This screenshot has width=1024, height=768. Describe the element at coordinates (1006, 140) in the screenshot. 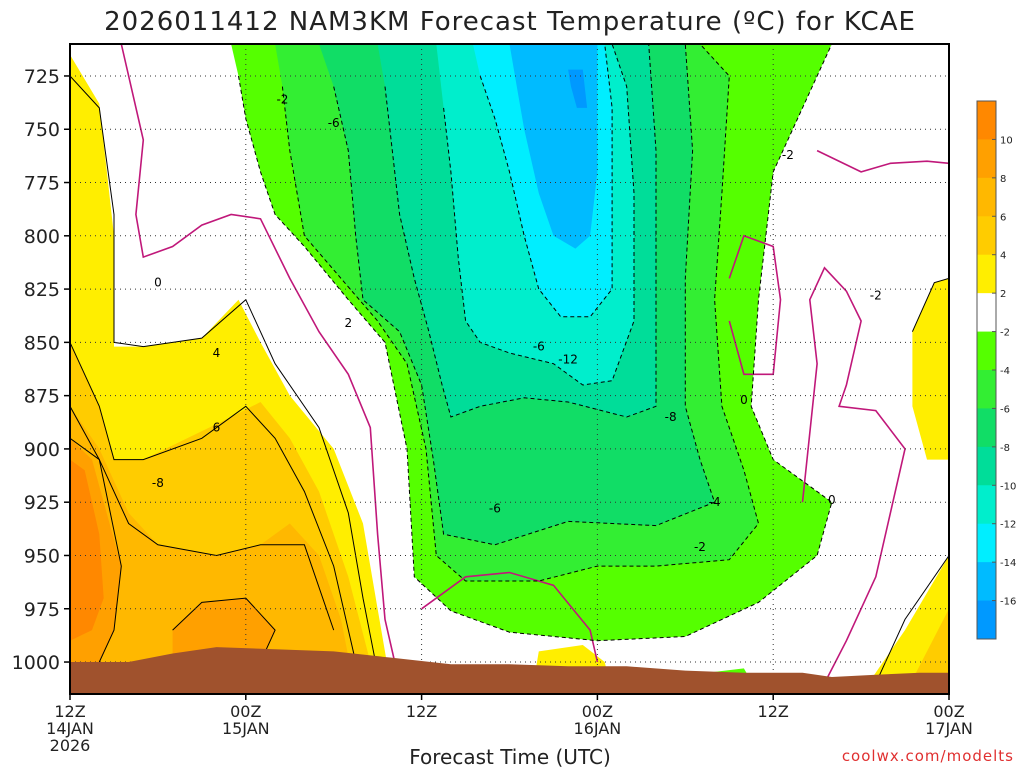

I see `legend-label: 10` at that location.